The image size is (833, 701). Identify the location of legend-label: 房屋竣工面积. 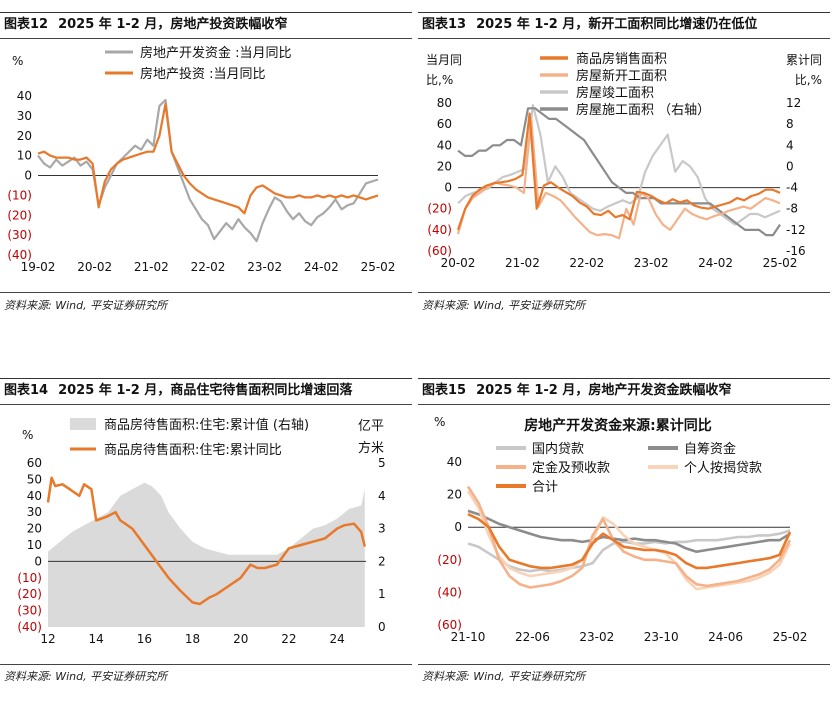
(615, 93).